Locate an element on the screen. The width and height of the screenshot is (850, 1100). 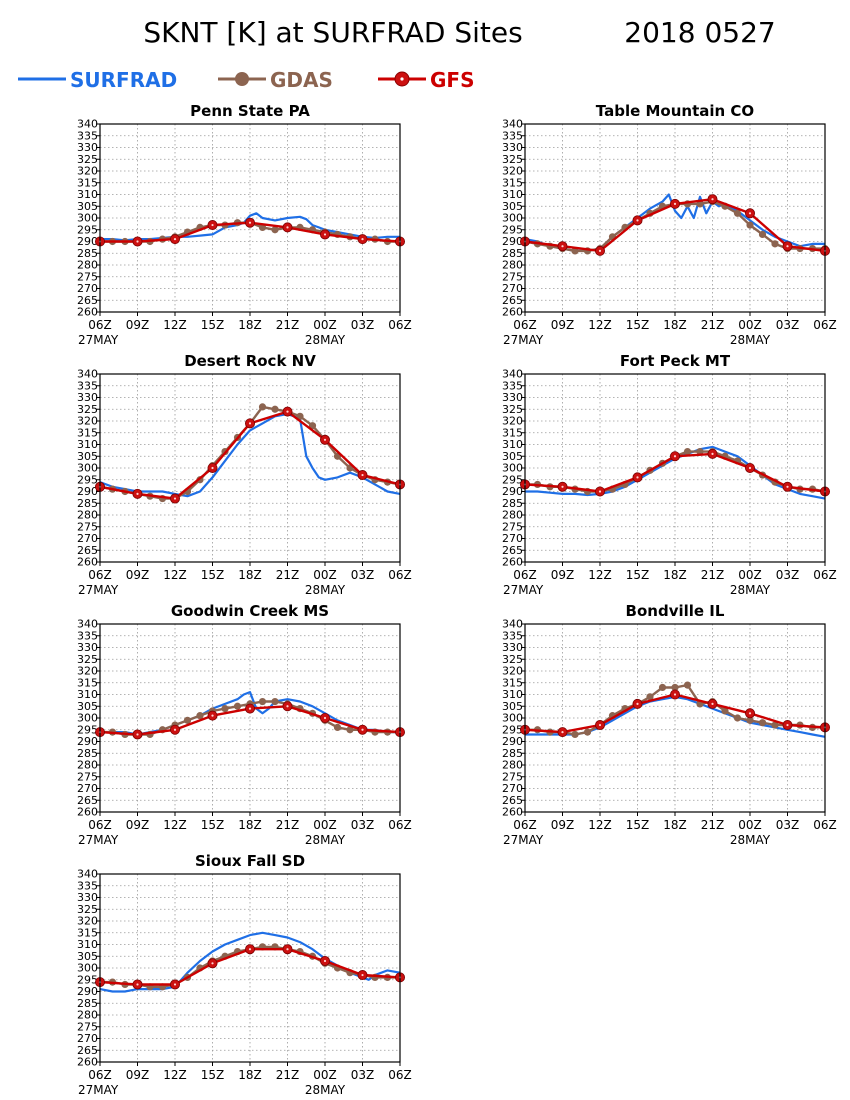
y-tick-label: 260 is located at coordinates (512, 812).